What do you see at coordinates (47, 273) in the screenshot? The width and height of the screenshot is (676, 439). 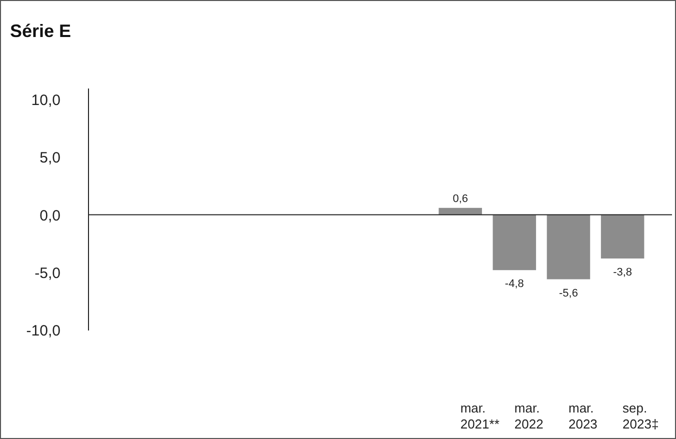 I see `y-tick-label: -5,0` at bounding box center [47, 273].